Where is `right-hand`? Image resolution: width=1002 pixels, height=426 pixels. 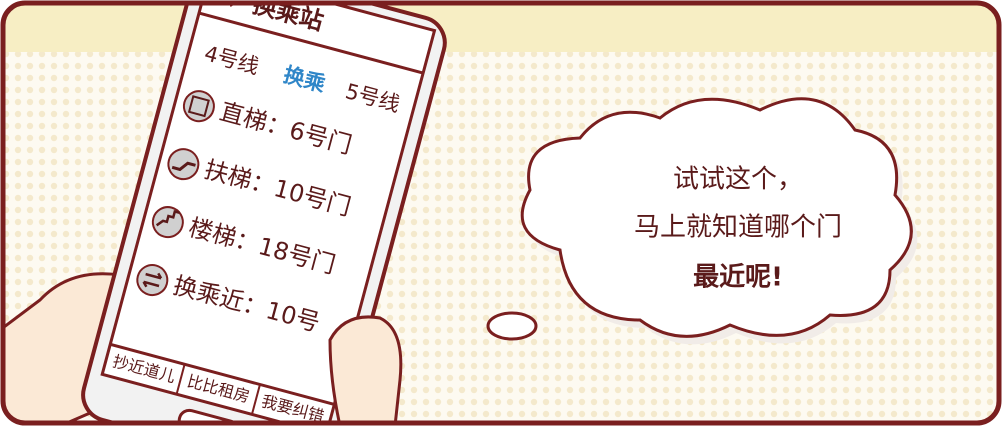 right-hand is located at coordinates (365, 369).